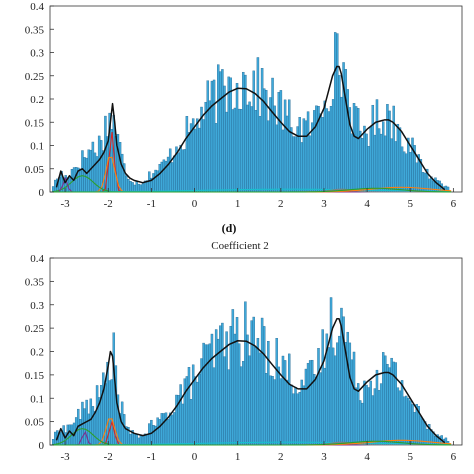  Describe the element at coordinates (108, 204) in the screenshot. I see `x-tick-label: -2` at that location.